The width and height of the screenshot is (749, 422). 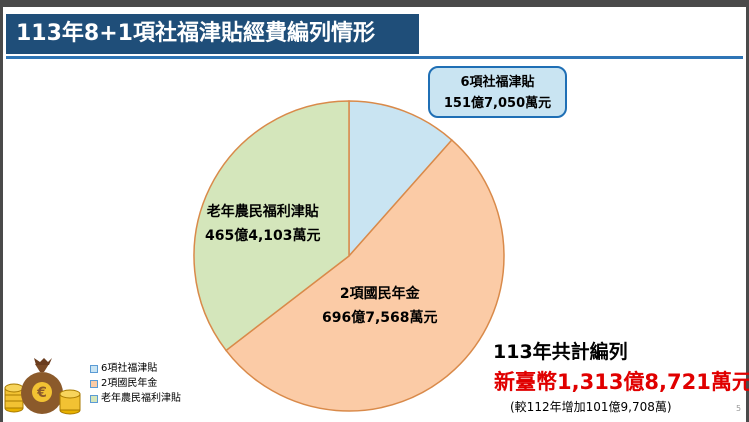 I want to click on money-bag-icon: €, so click(x=42, y=386).